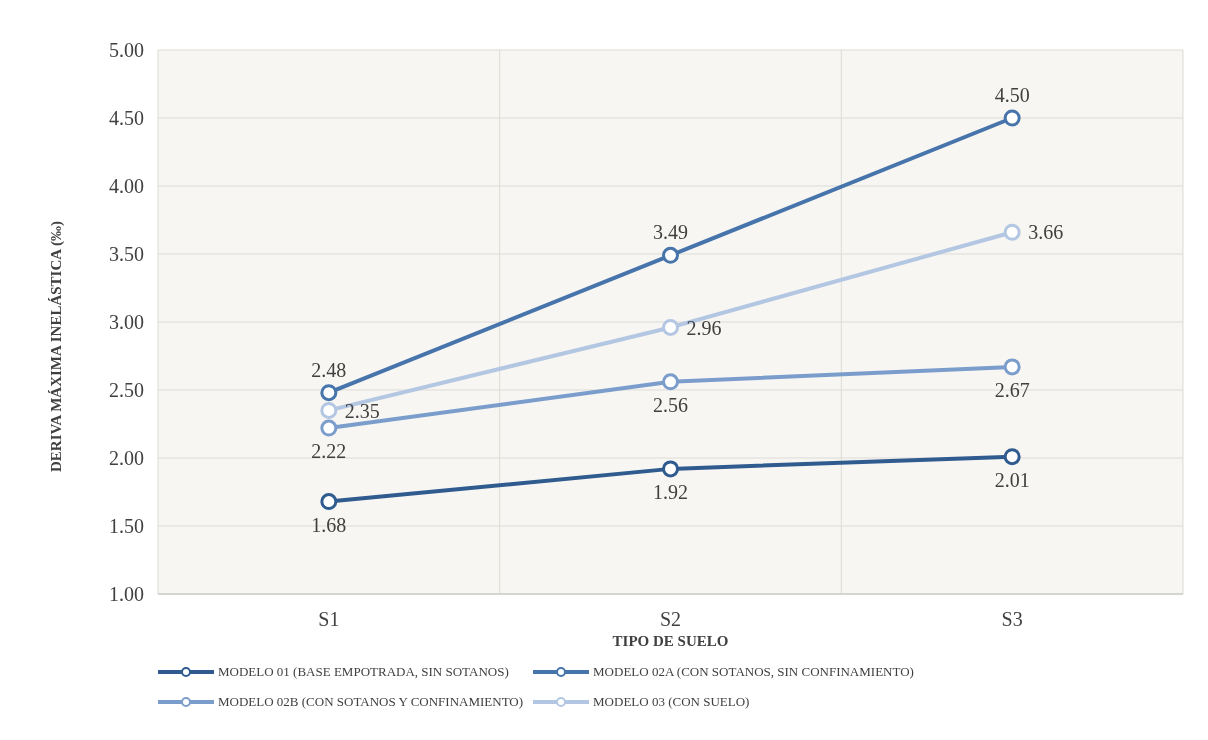 This screenshot has width=1208, height=740. What do you see at coordinates (126, 254) in the screenshot?
I see `y-tick-label: 3.50` at bounding box center [126, 254].